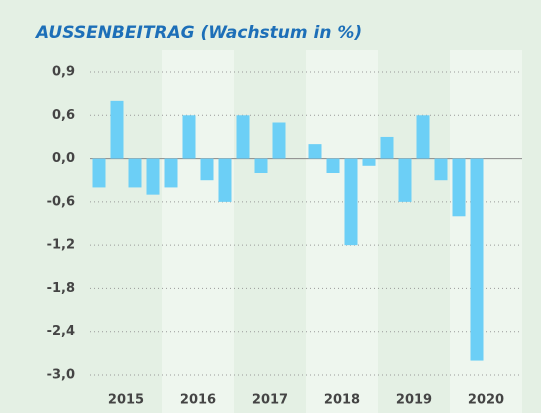 The height and width of the screenshot is (417, 541). I want to click on y-tick-label: 0,9, so click(63, 72).